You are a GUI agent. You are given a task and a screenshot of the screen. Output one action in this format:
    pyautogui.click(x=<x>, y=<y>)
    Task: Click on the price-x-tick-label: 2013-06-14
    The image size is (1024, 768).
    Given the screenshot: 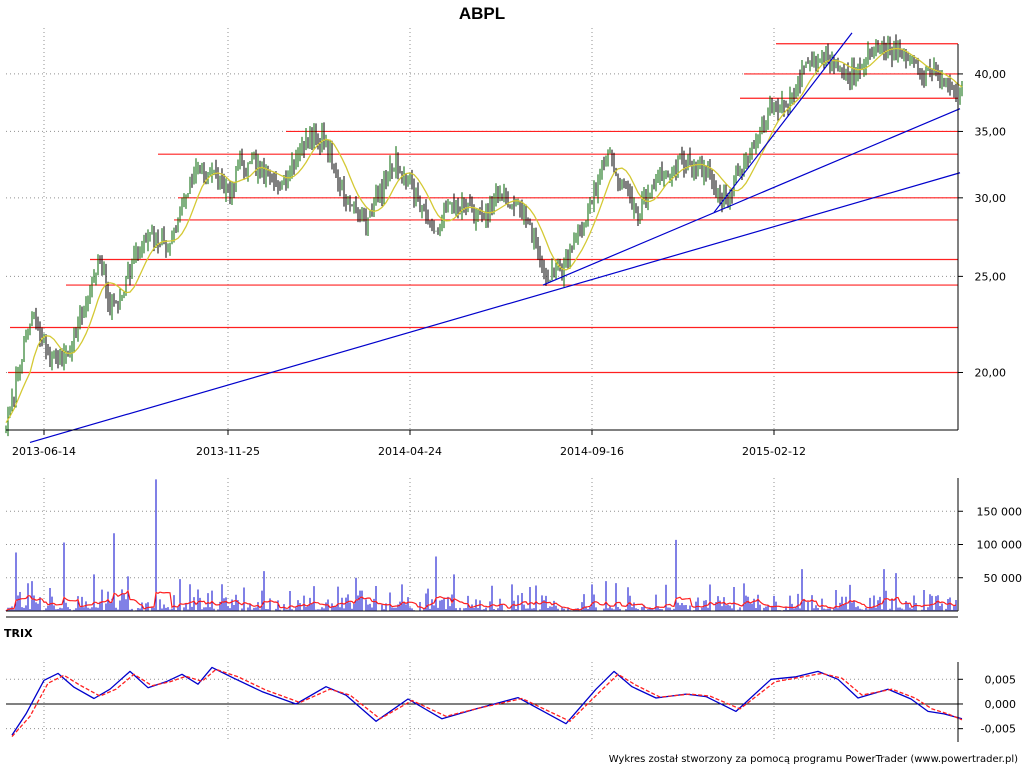 What is the action you would take?
    pyautogui.click(x=44, y=451)
    